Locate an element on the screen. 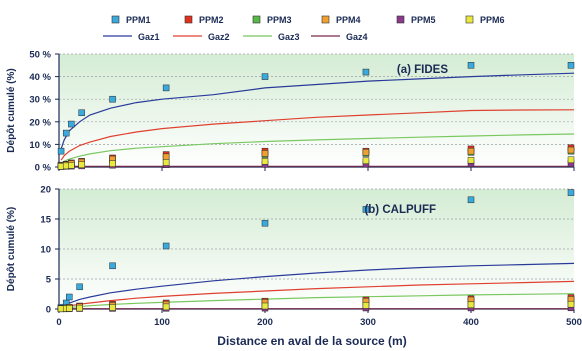  legend-label-ppm6: PPM6 is located at coordinates (492, 20).